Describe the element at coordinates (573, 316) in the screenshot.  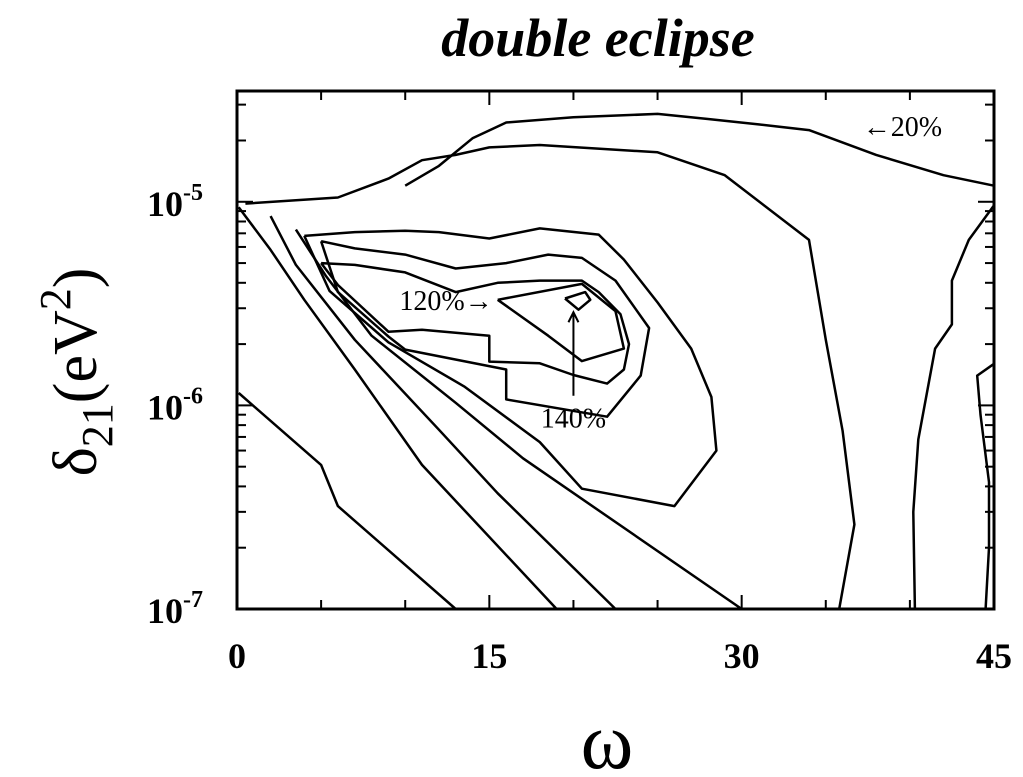
I see `arrow-140-head` at that location.